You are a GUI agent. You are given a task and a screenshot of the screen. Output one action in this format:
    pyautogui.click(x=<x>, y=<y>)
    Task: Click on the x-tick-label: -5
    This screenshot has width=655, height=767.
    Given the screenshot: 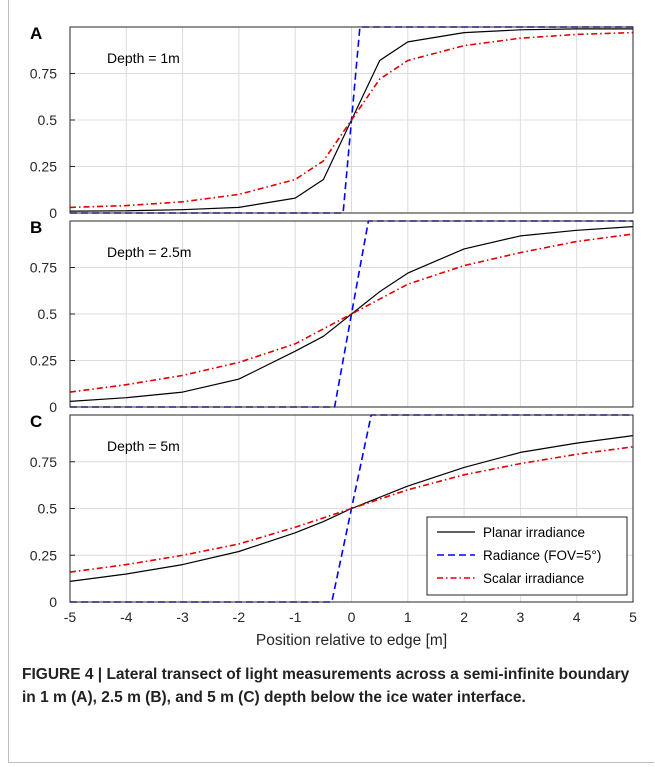 What is the action you would take?
    pyautogui.click(x=70, y=617)
    